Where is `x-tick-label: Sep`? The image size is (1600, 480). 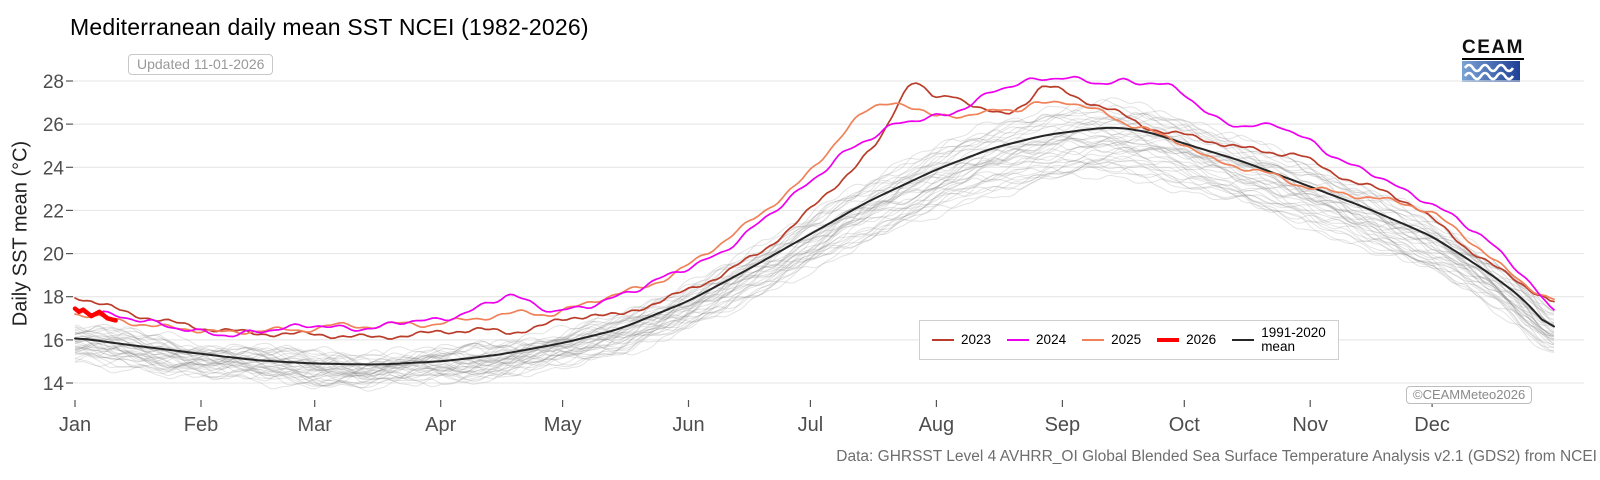
x-tick-label: Sep is located at coordinates (1063, 425).